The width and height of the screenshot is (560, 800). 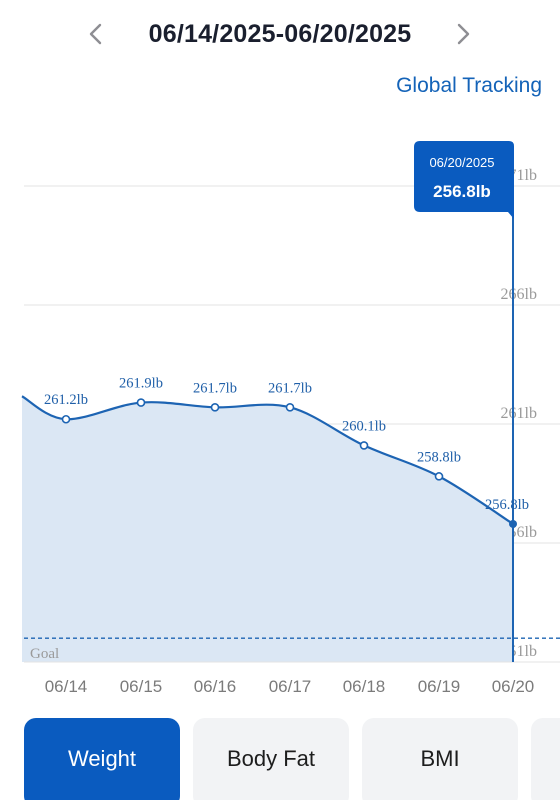 What do you see at coordinates (461, 162) in the screenshot?
I see `tooltip-date: 06/20/2025` at bounding box center [461, 162].